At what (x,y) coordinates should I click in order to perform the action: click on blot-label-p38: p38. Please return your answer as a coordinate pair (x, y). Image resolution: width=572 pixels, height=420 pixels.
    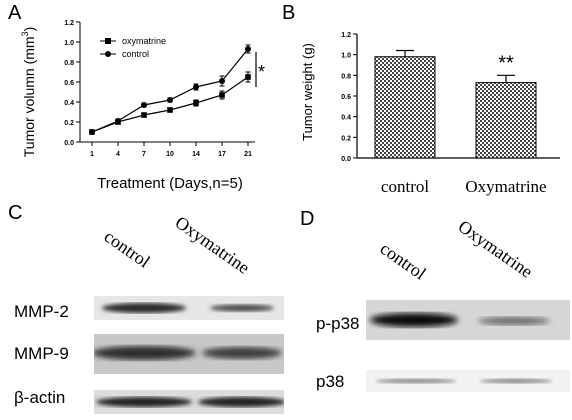
    Looking at the image, I should click on (330, 381).